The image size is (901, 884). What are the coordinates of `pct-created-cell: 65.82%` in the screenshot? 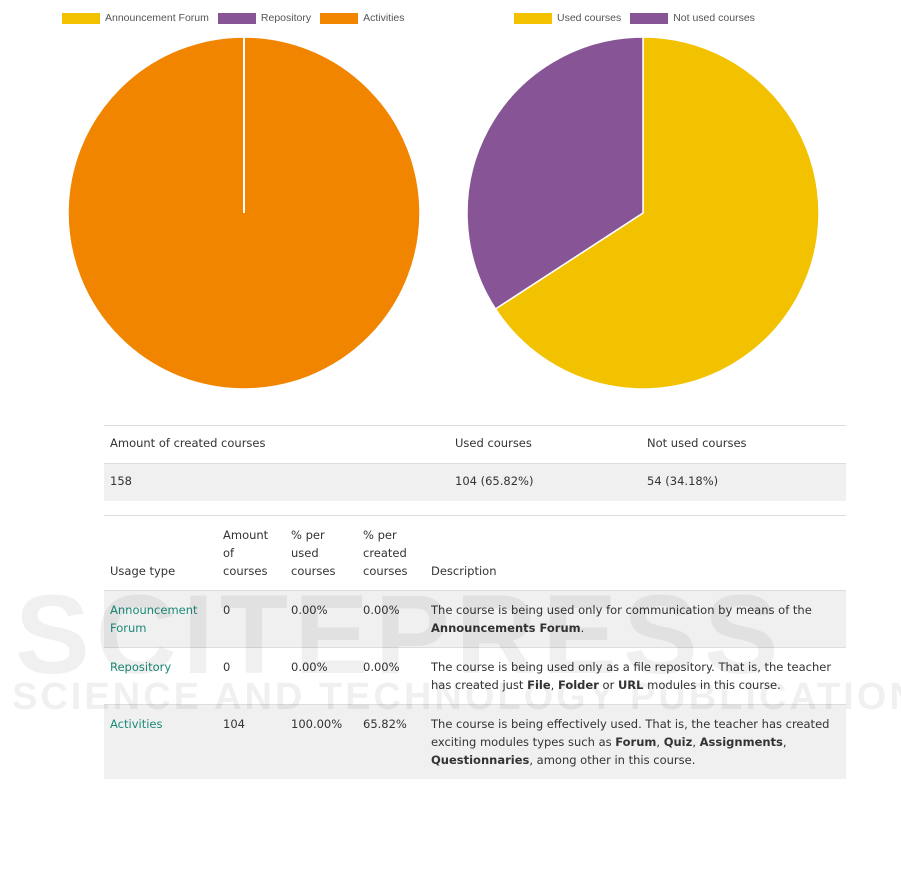 It's located at (385, 724).